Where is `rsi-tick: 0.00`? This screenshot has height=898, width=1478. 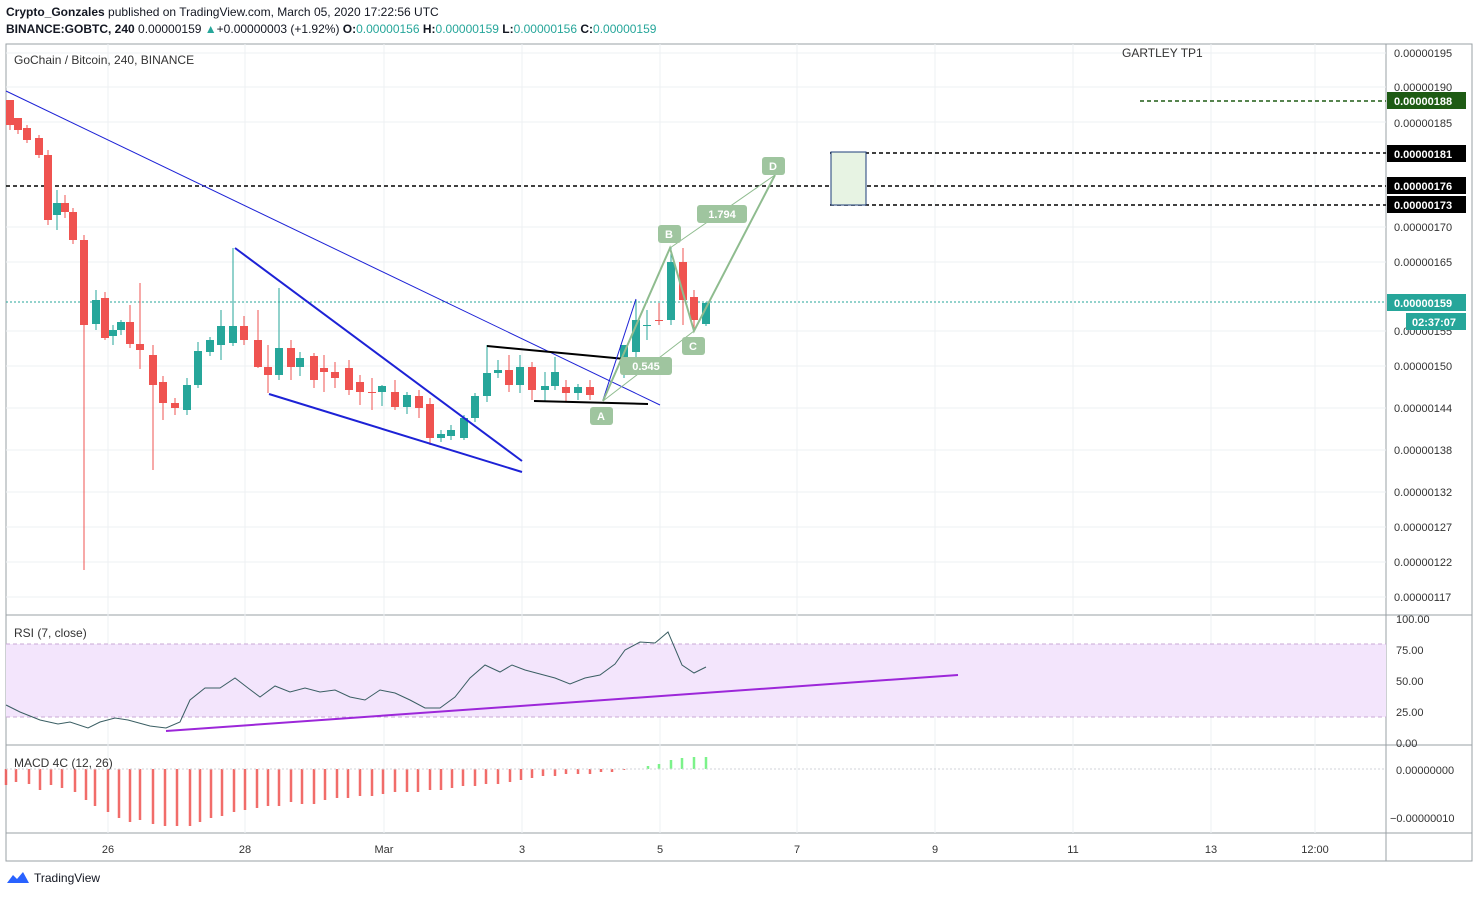 rsi-tick: 0.00 is located at coordinates (1406, 744).